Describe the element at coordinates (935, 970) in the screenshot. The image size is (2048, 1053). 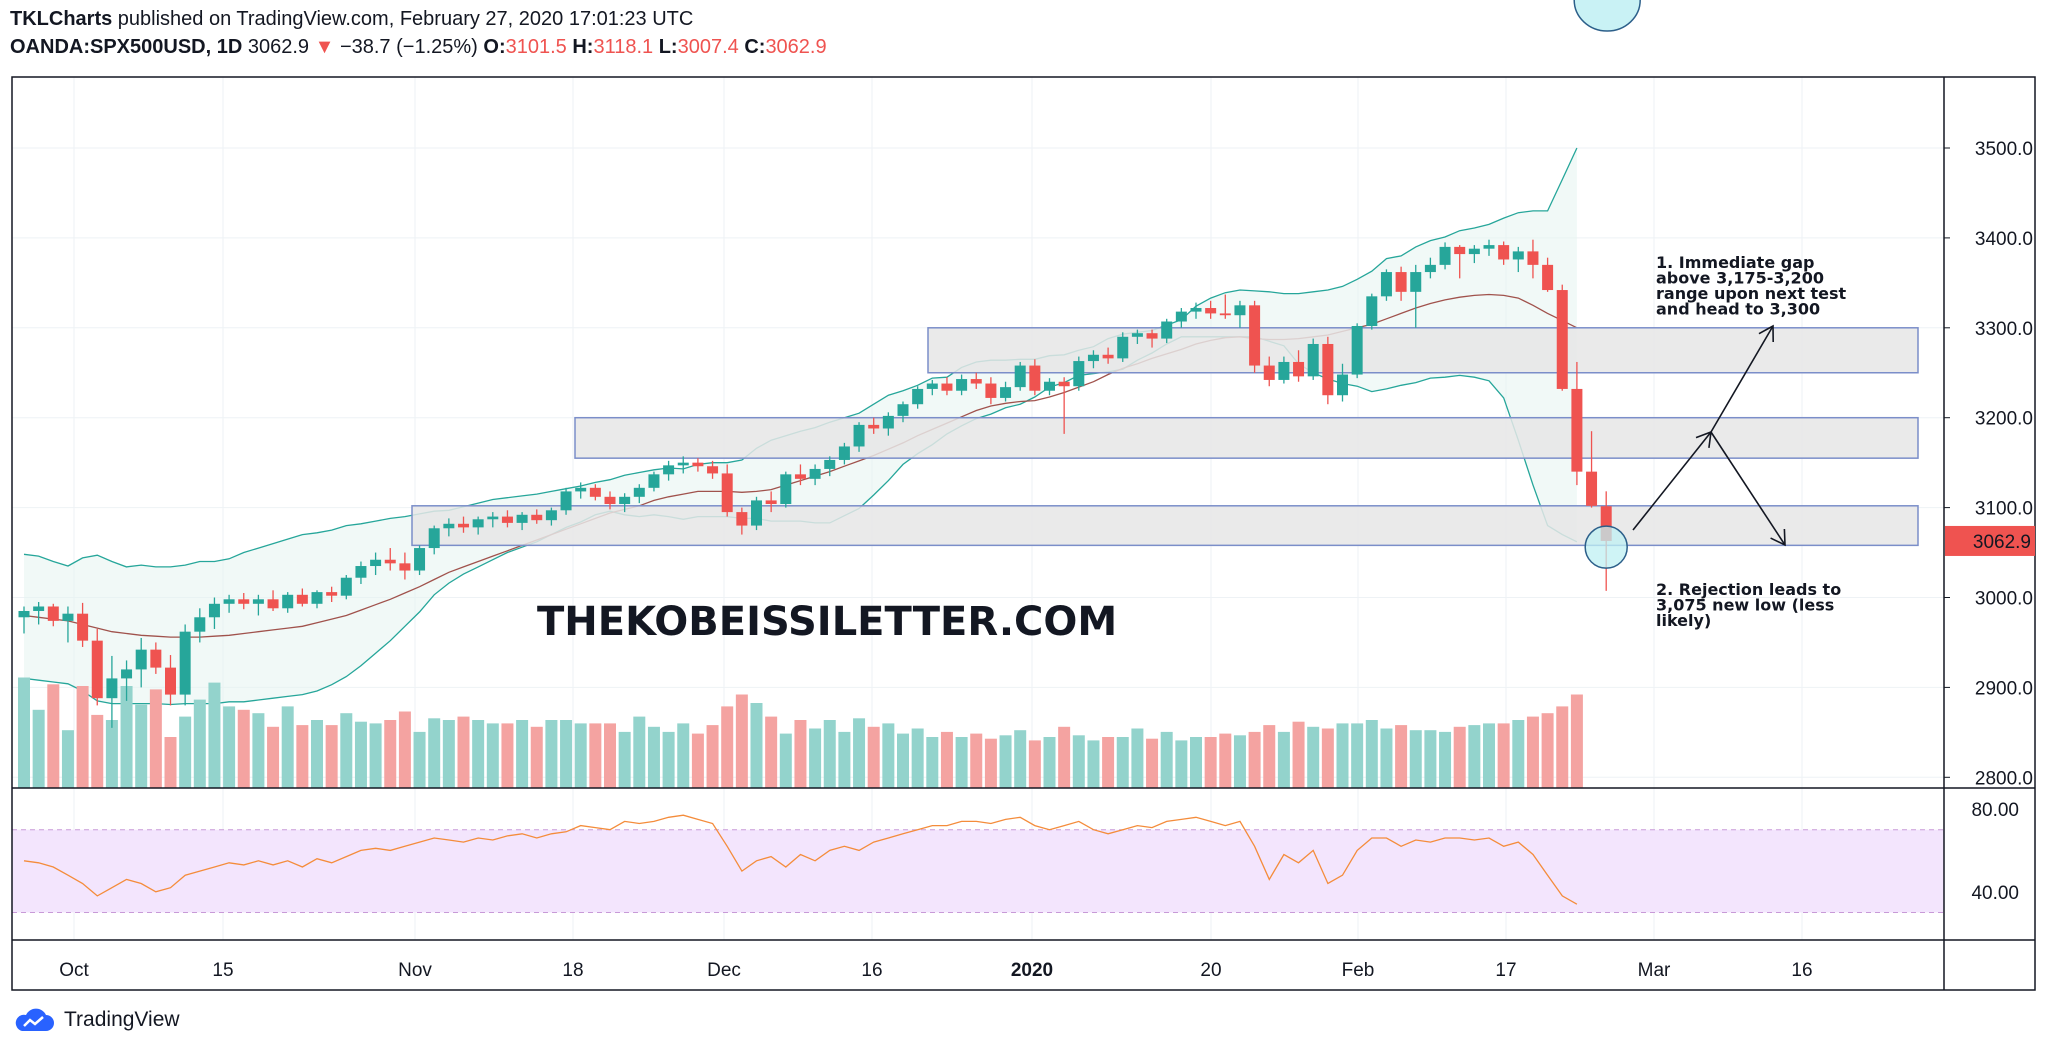
I see `time-axis: Oct 15 Nov 18 Dec 16 2020 20 Feb 17 Mar 16` at that location.